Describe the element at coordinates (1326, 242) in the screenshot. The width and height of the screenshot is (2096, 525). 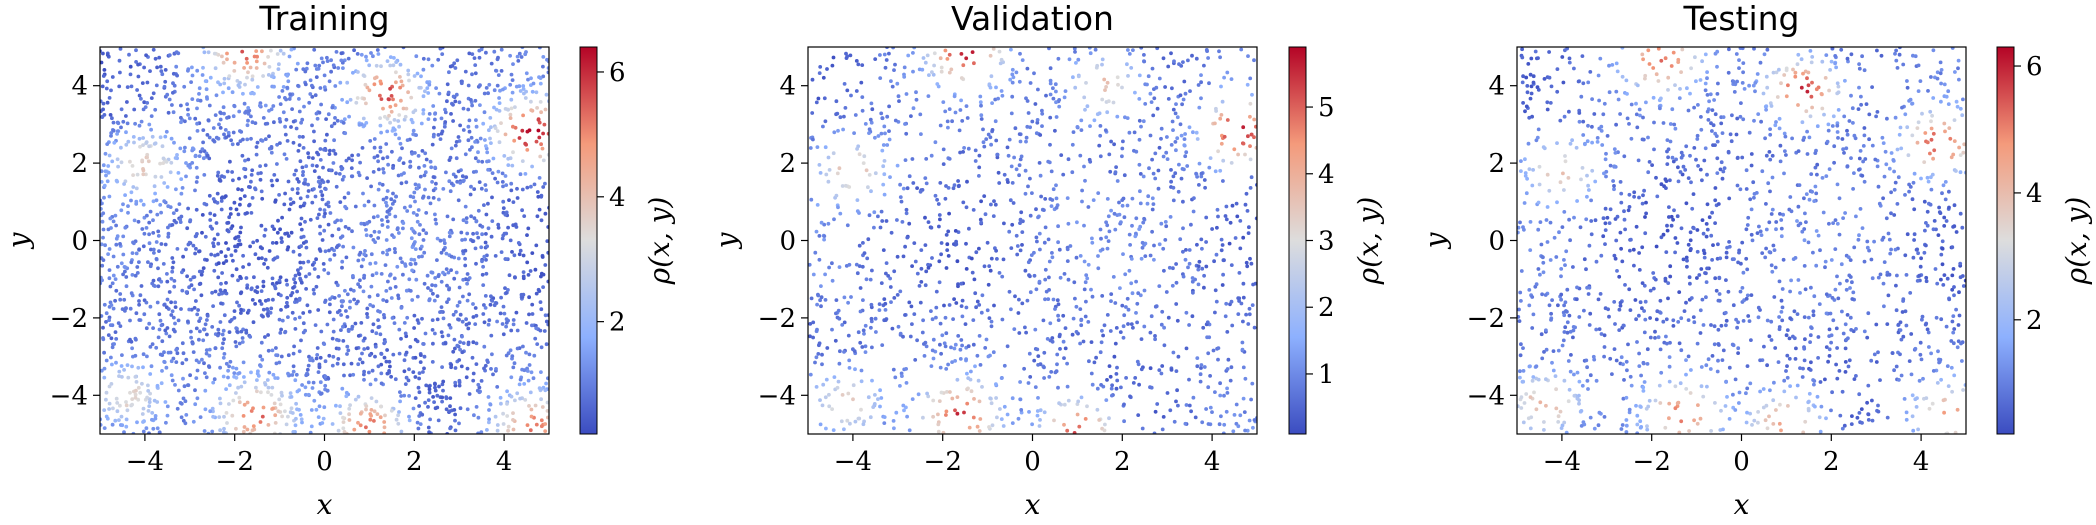
I see `colorbar-tick-label: 3` at that location.